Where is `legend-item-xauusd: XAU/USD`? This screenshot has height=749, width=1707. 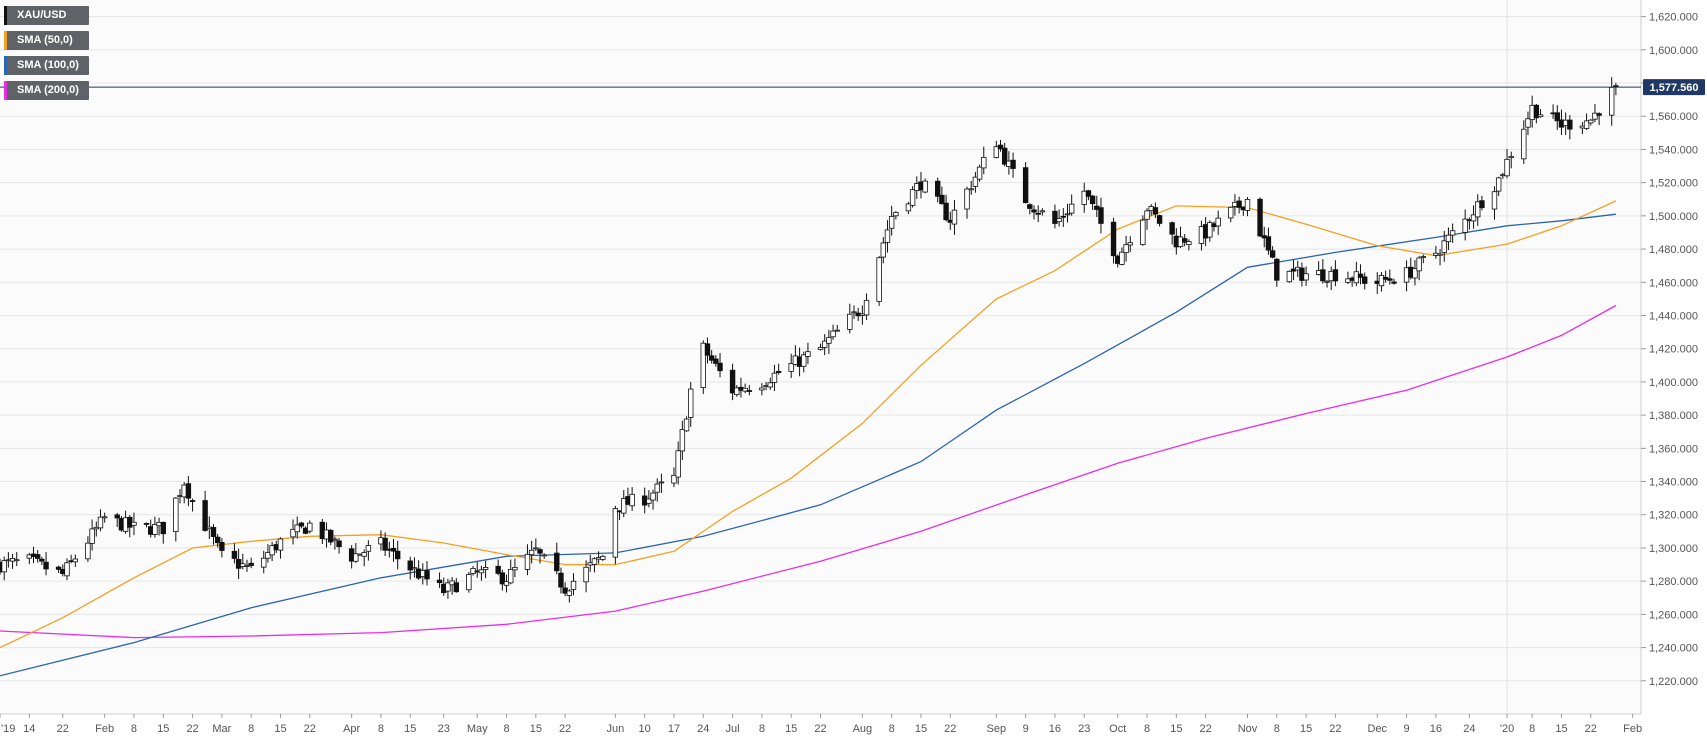
legend-item-xauusd: XAU/USD is located at coordinates (46, 15).